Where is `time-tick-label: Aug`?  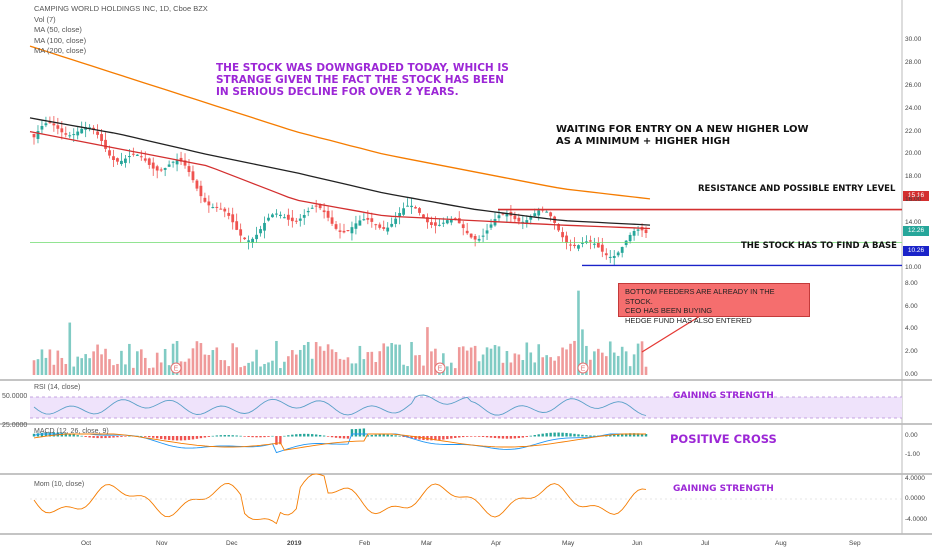
time-tick-label: Aug is located at coordinates (781, 543).